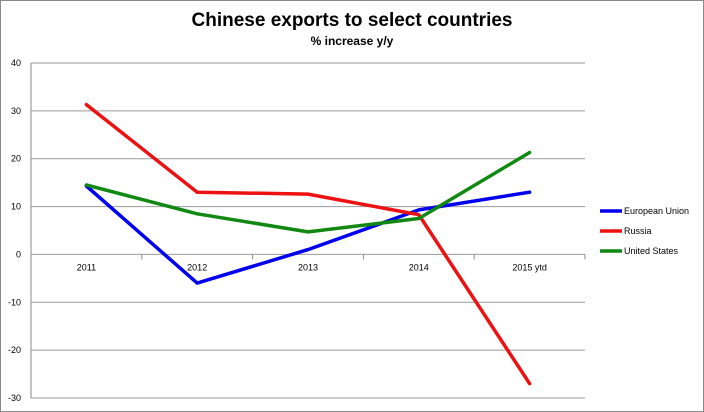 Image resolution: width=704 pixels, height=412 pixels. What do you see at coordinates (18, 254) in the screenshot?
I see `y-tick-label: 0` at bounding box center [18, 254].